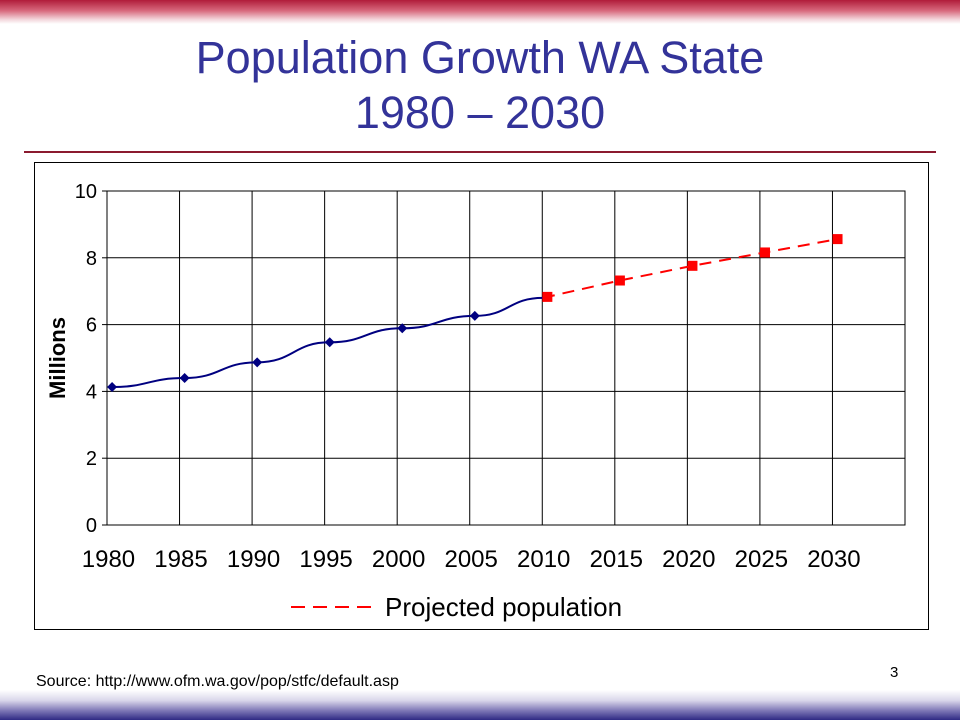 This screenshot has width=960, height=720. I want to click on x-tick-label: 2020, so click(688, 559).